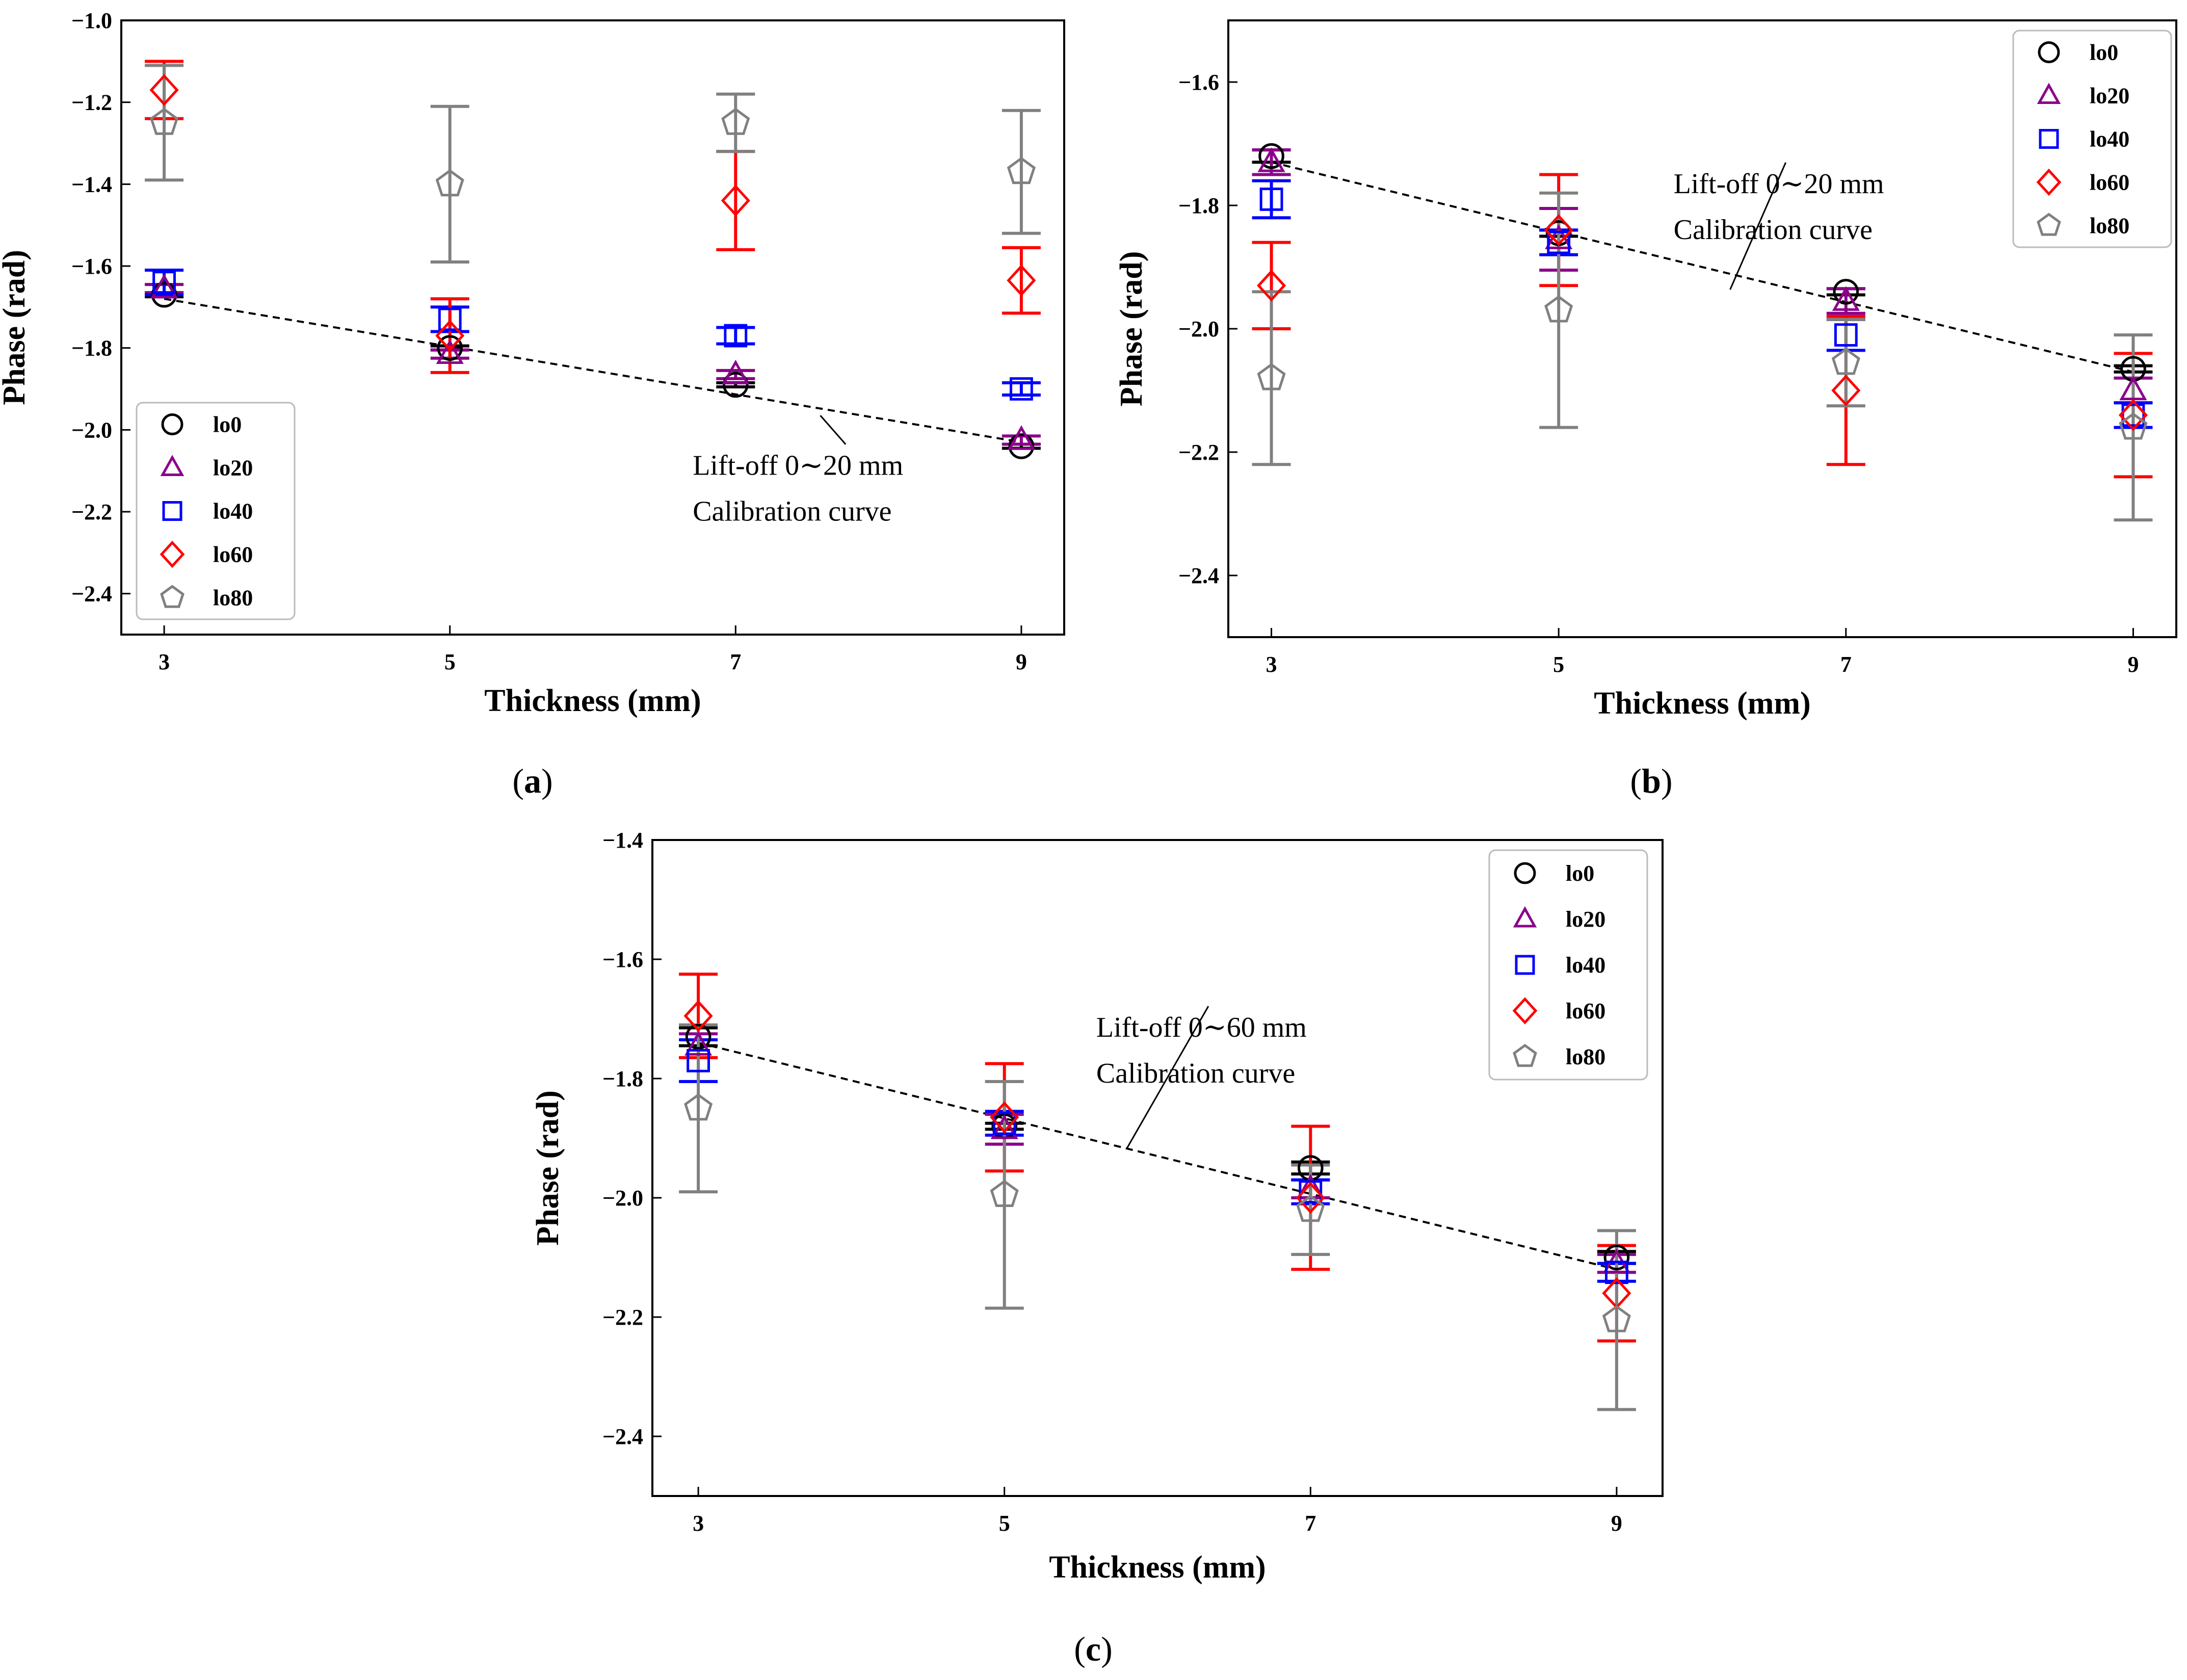 The image size is (2187, 1680). I want to click on legend-label-lo60: lo60, so click(1585, 1011).